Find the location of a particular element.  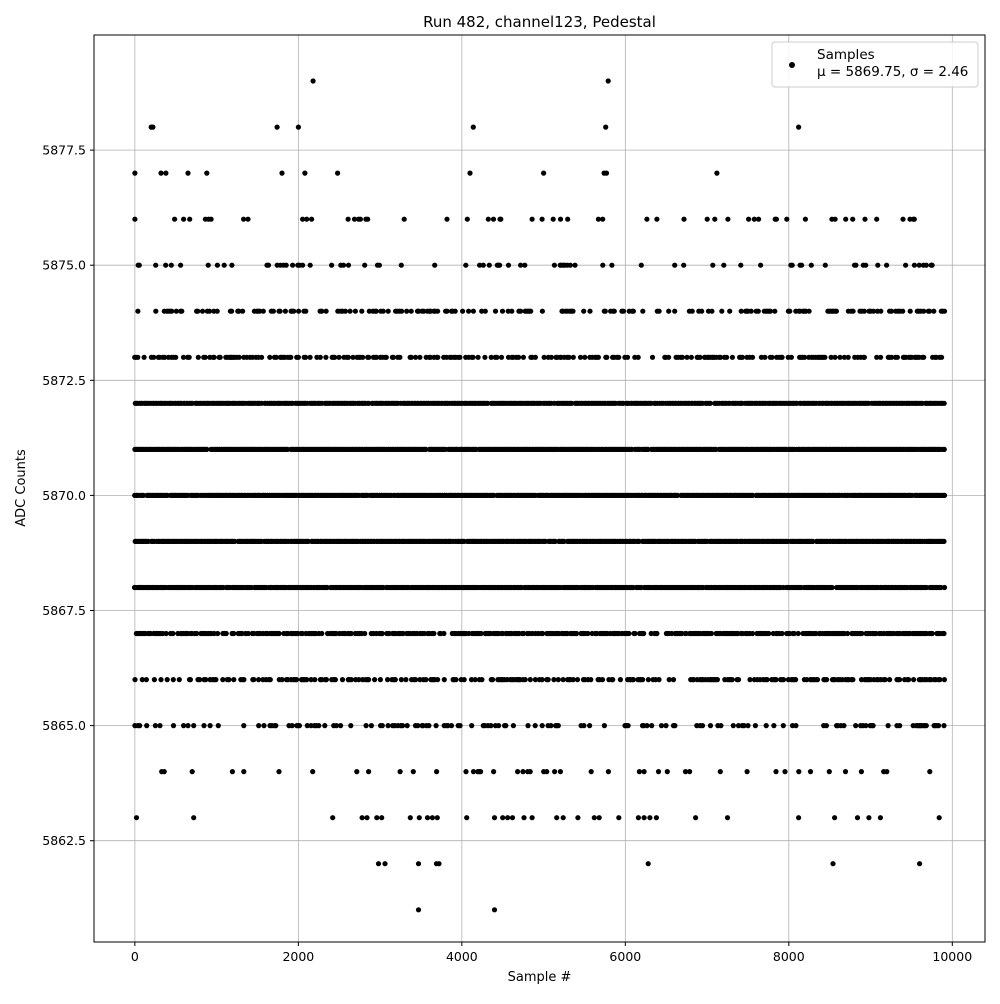

x-tick-label: 4000 is located at coordinates (462, 956).